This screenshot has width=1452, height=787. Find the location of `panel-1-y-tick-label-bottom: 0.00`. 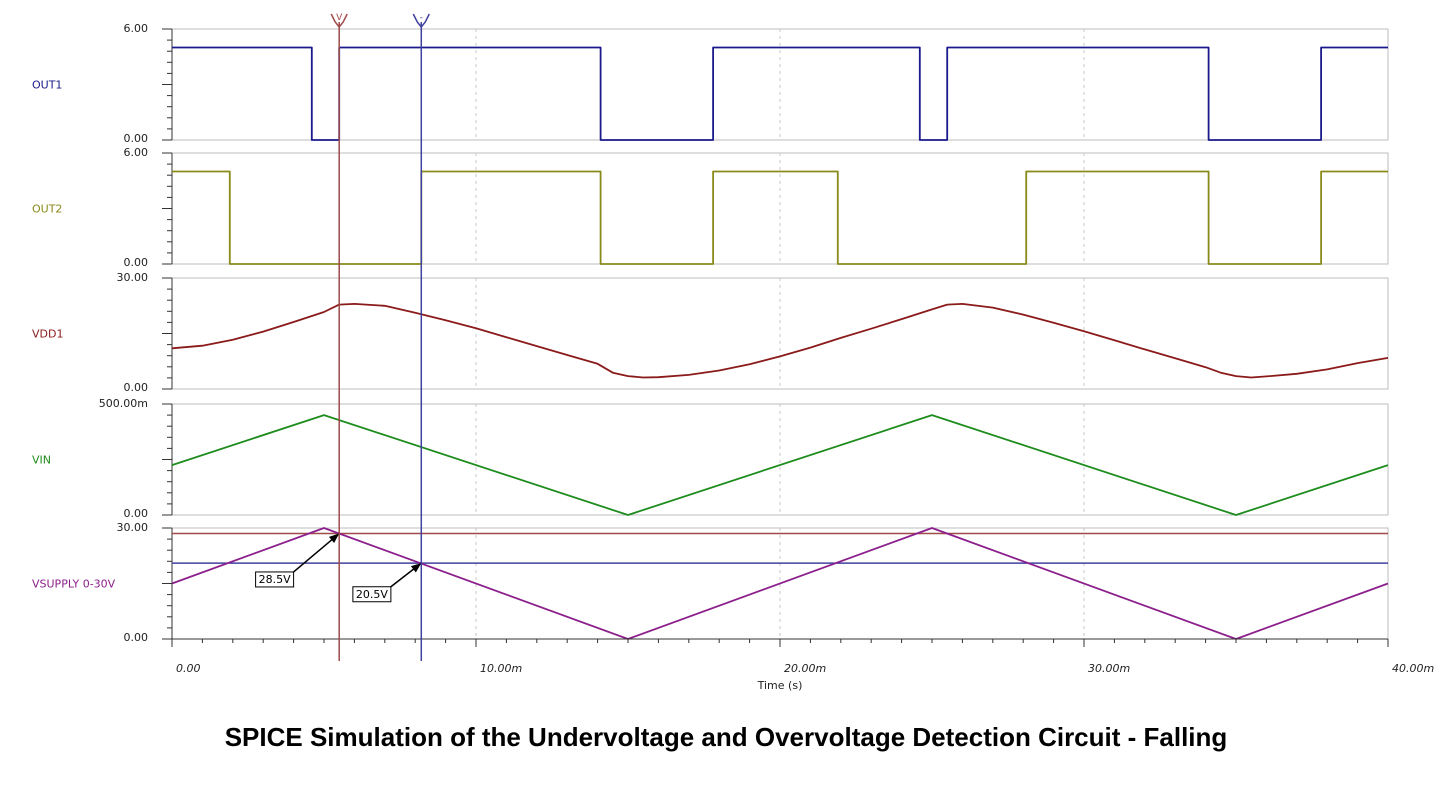

panel-1-y-tick-label-bottom: 0.00 is located at coordinates (136, 262).